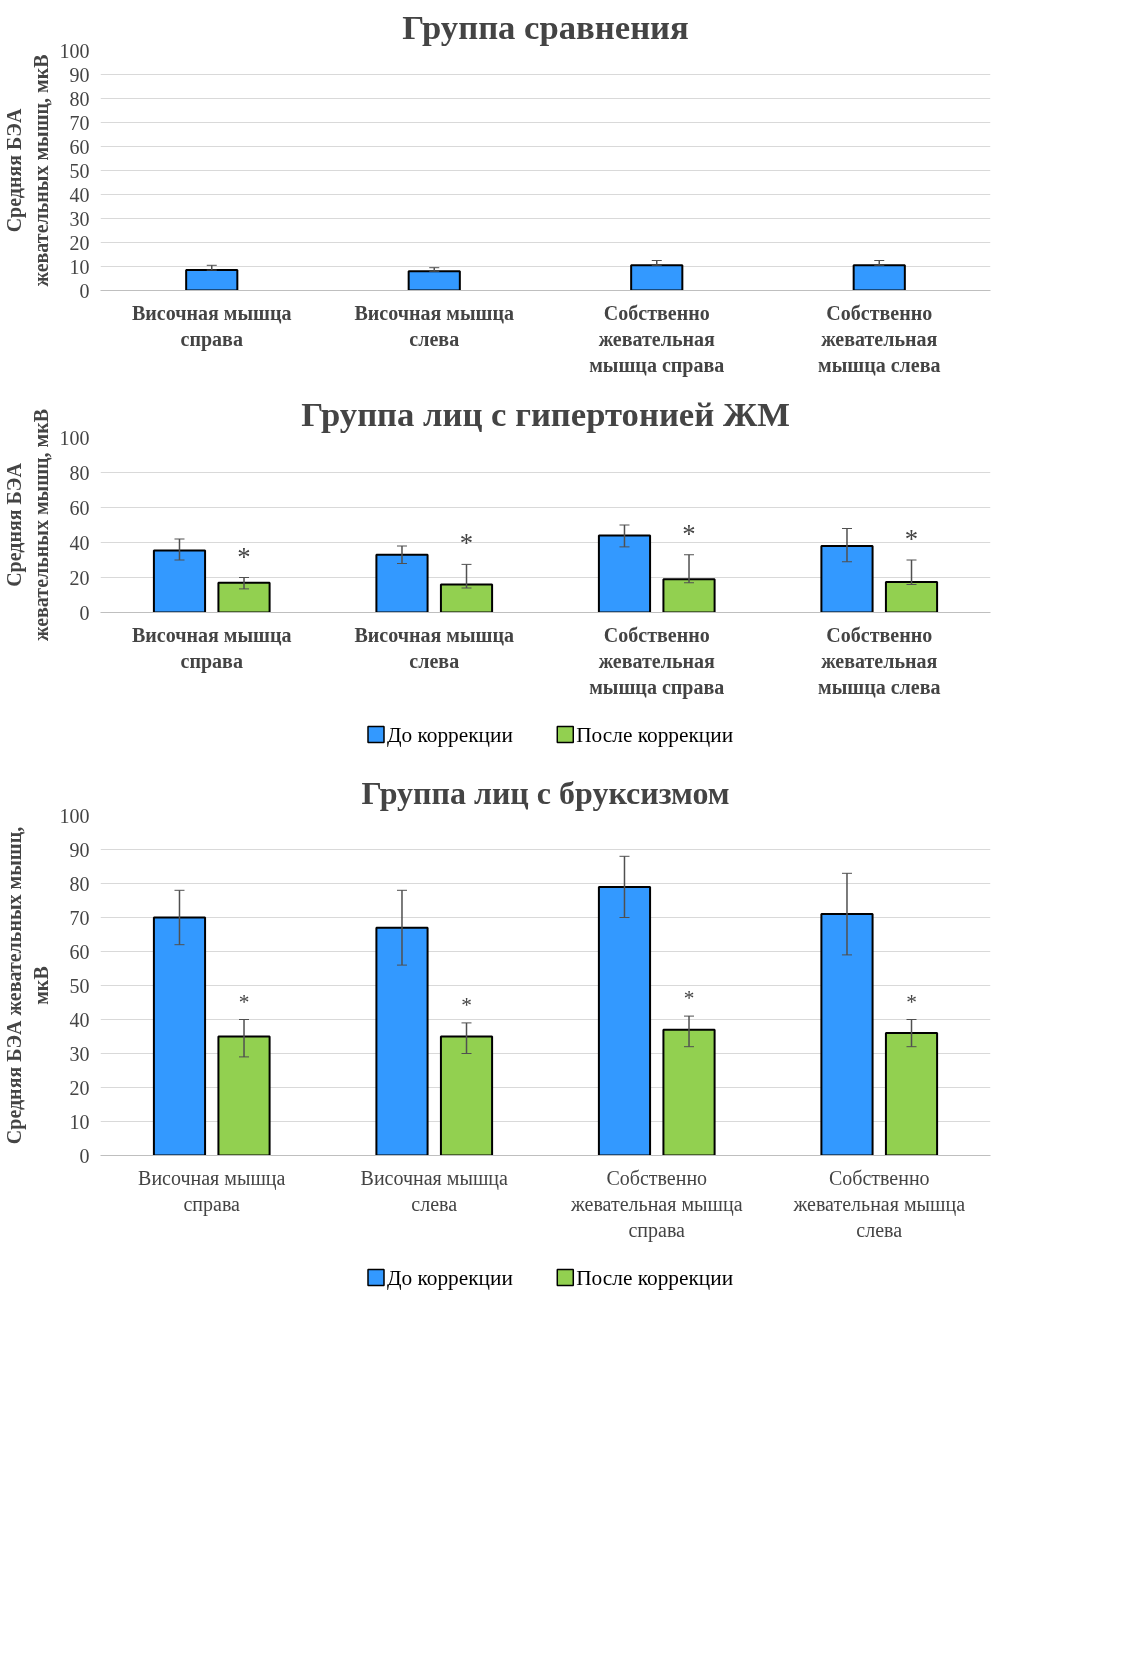  What do you see at coordinates (545, 792) in the screenshot?
I see `chart-title: Группа лиц с бруксизмом` at bounding box center [545, 792].